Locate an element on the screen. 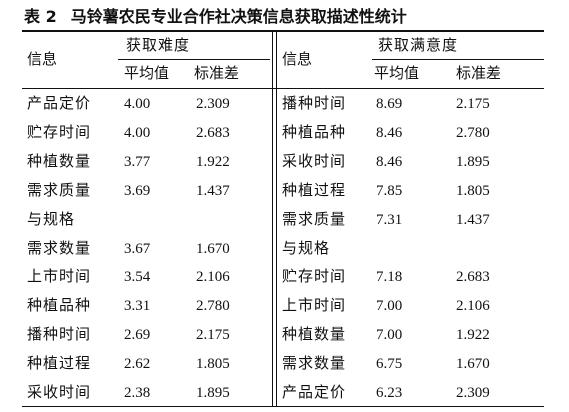 The width and height of the screenshot is (569, 412). mean-value: 2.38 is located at coordinates (137, 393).